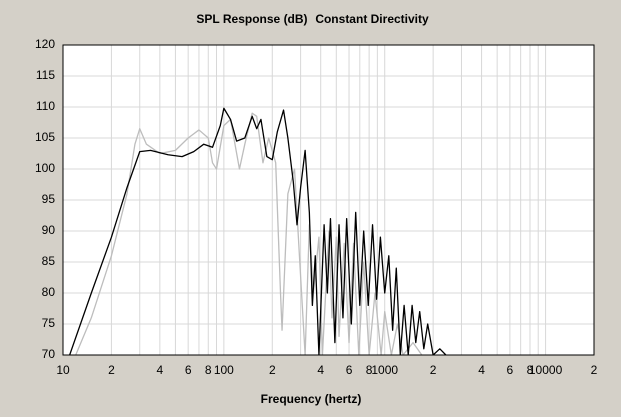 The height and width of the screenshot is (417, 621). Describe the element at coordinates (251, 19) in the screenshot. I see `chart-title: SPL Response (dB)` at that location.